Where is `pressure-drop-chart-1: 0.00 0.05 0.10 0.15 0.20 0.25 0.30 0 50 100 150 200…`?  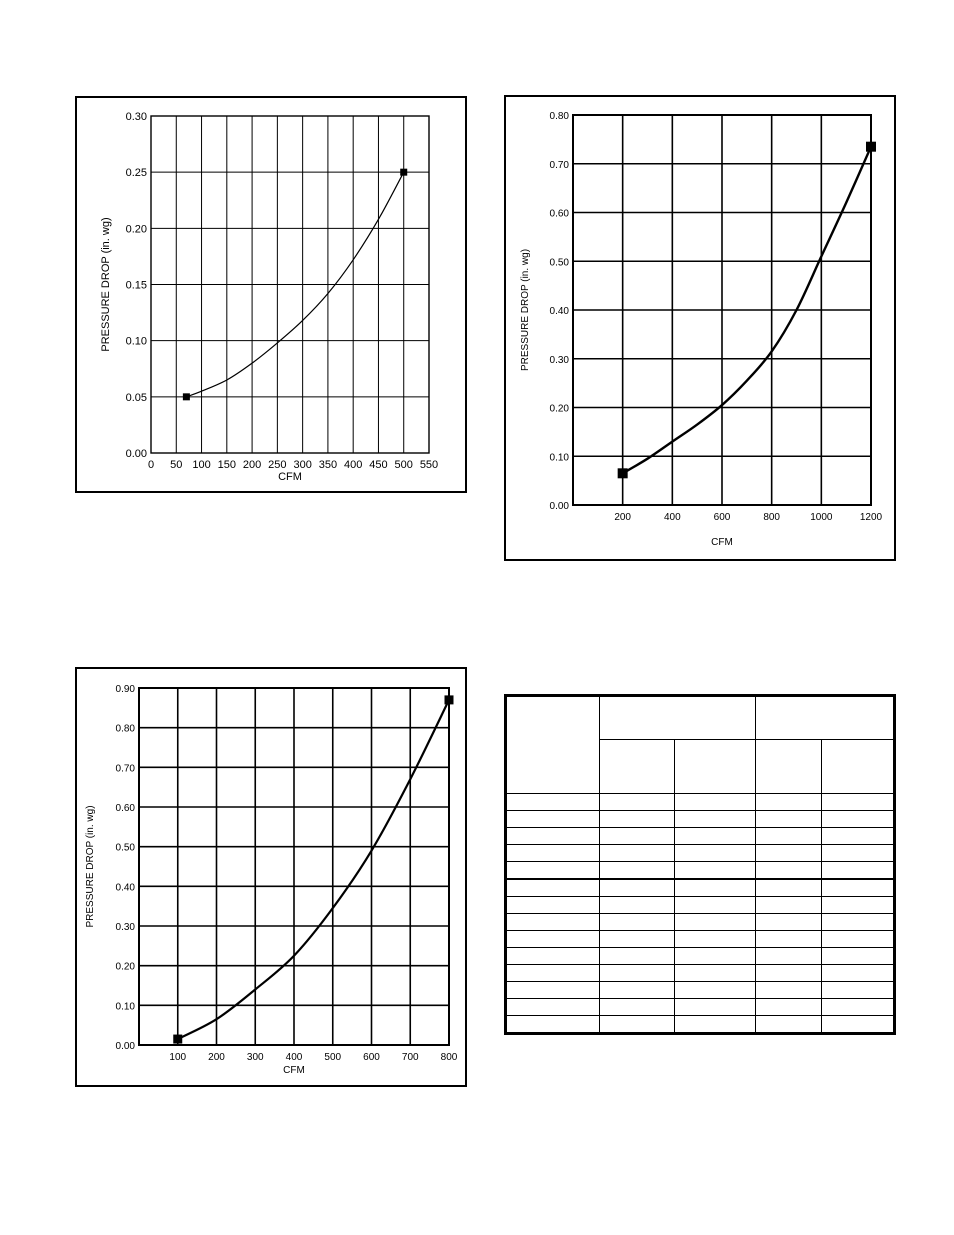 pressure-drop-chart-1: 0.00 0.05 0.10 0.15 0.20 0.25 0.30 0 50 100 150 200… is located at coordinates (269, 297).